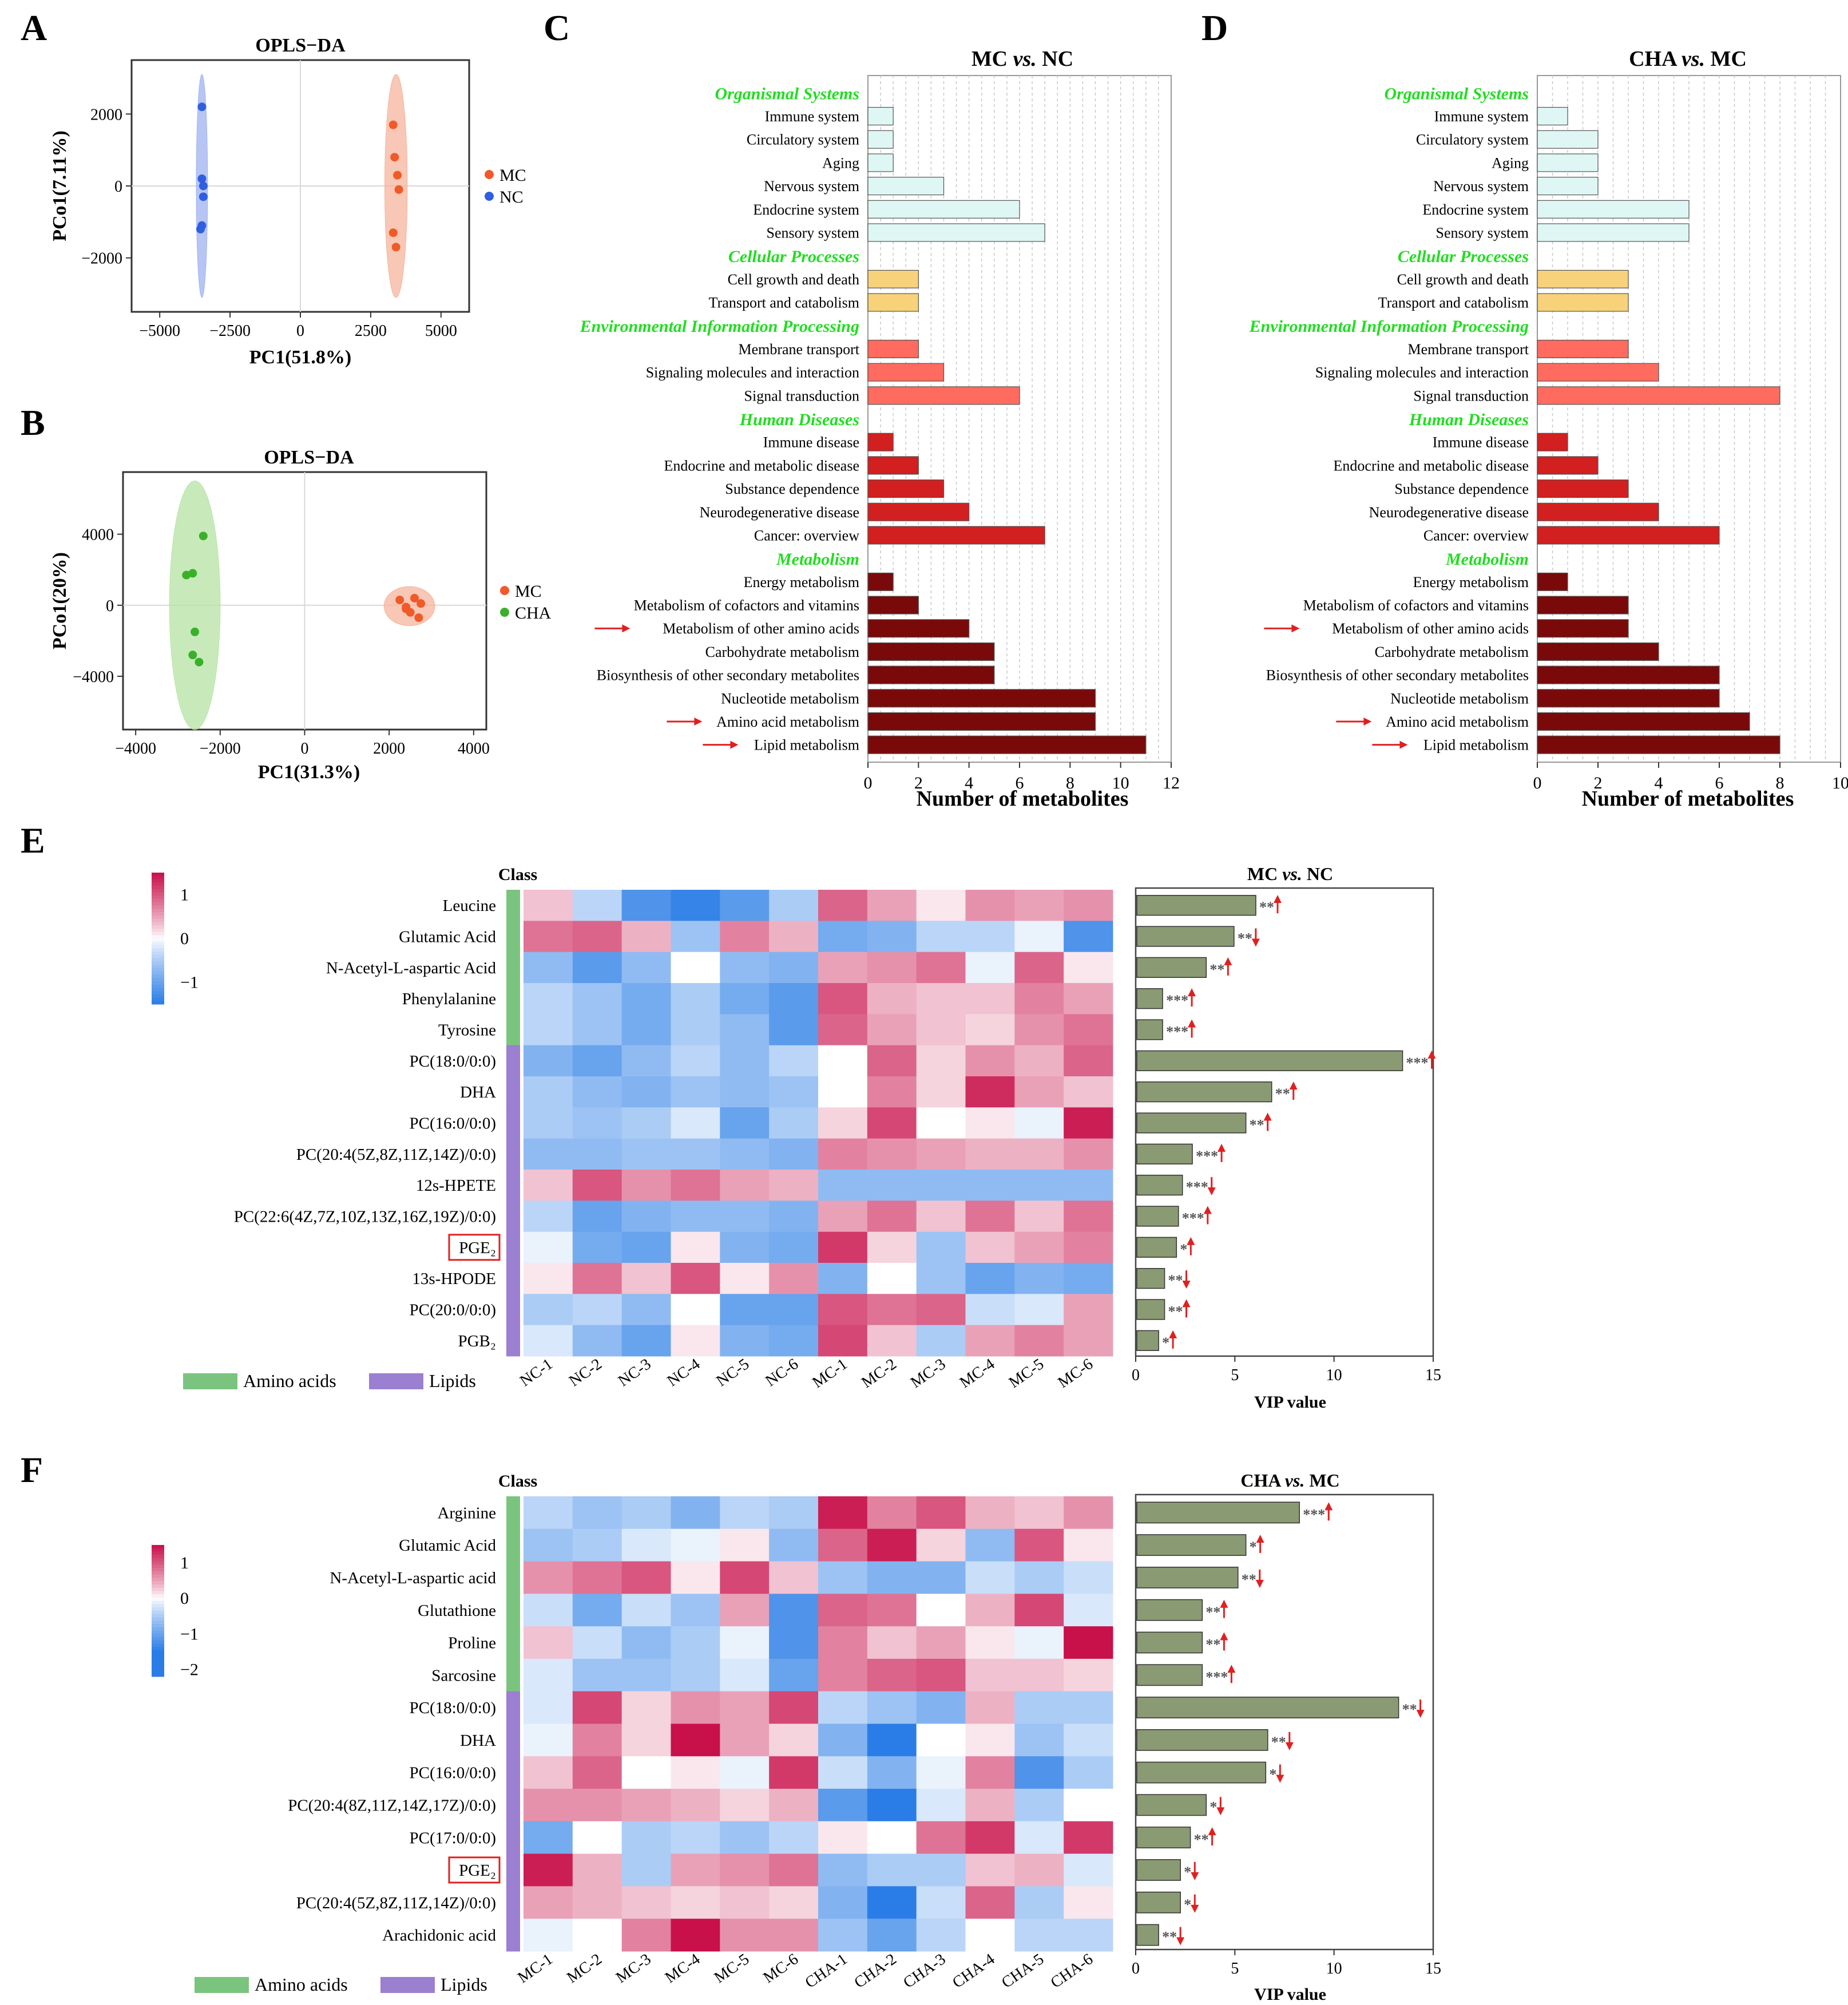  What do you see at coordinates (106, 115) in the screenshot?
I see `y-tick-label: 2000` at bounding box center [106, 115].